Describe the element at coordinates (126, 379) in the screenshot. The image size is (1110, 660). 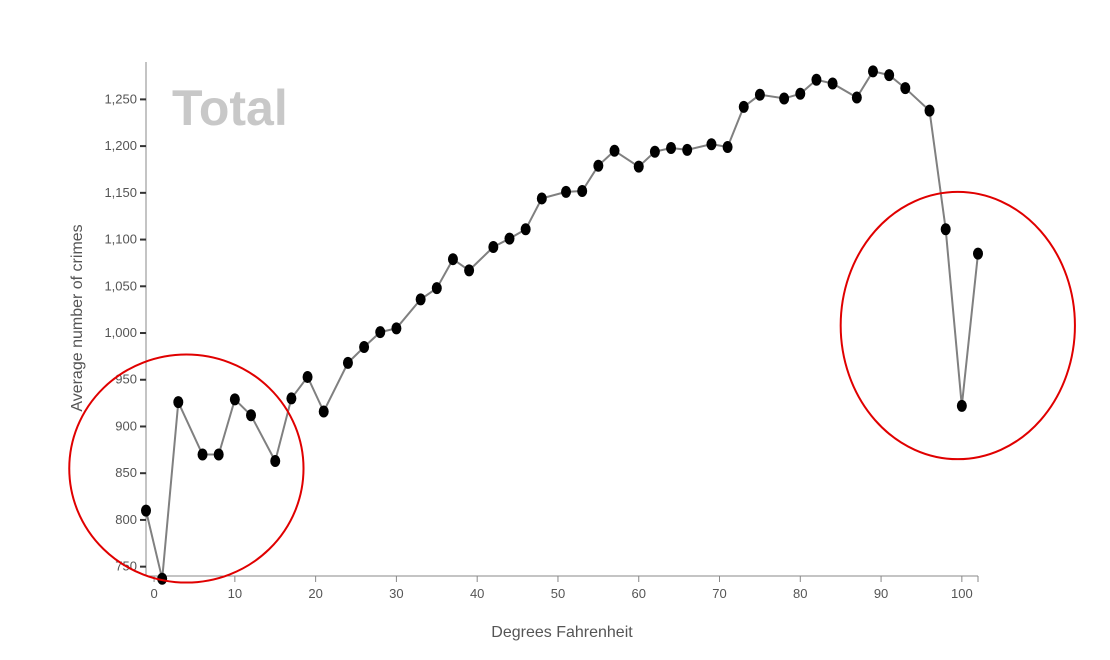
I see `y-tick-label: 950` at that location.